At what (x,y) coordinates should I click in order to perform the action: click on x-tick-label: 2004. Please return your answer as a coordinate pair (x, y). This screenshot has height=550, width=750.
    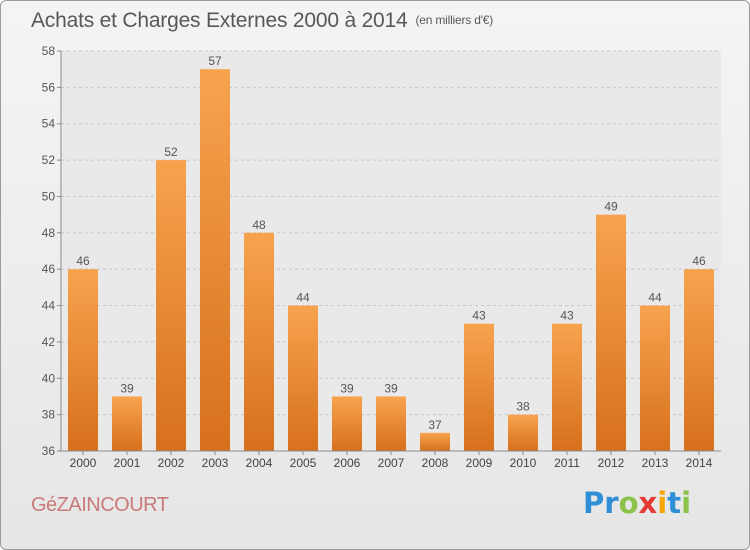
    Looking at the image, I should click on (259, 463).